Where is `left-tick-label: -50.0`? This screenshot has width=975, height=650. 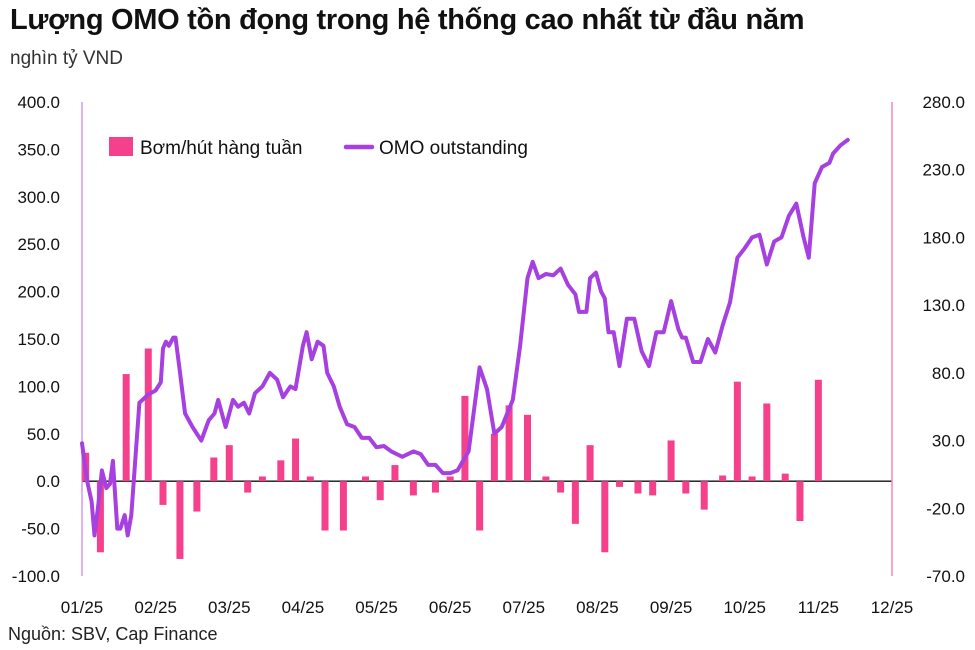 left-tick-label: -50.0 is located at coordinates (40, 529).